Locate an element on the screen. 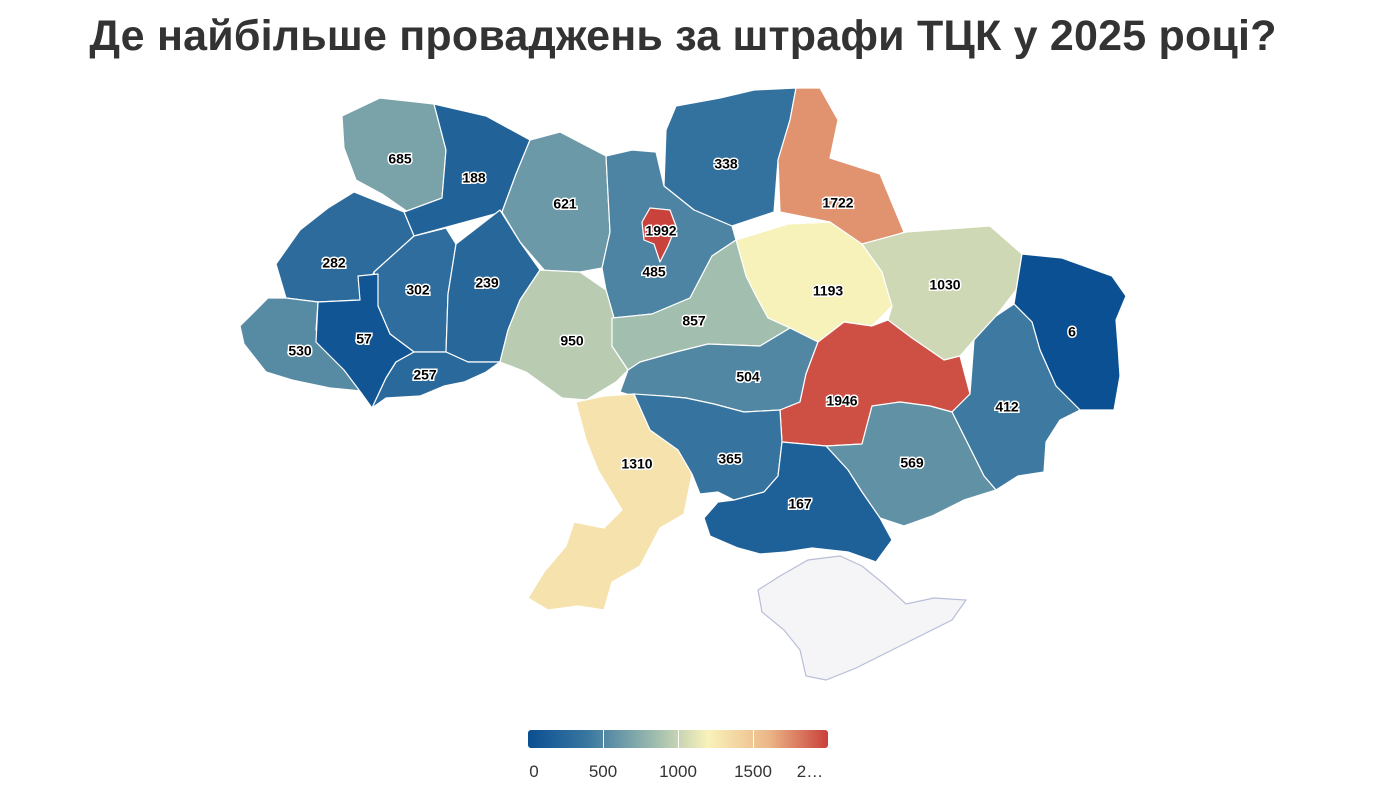 The image size is (1394, 801). value-label-r4: 338 is located at coordinates (726, 164).